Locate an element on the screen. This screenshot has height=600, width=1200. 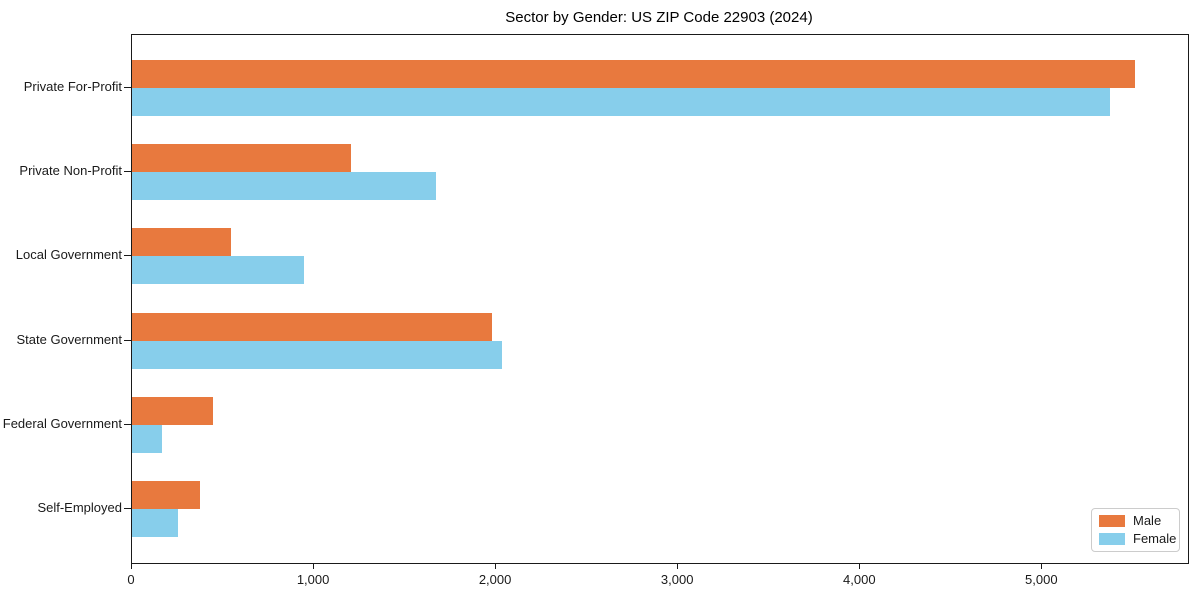
legend-swatch-male-icon is located at coordinates (1112, 521).